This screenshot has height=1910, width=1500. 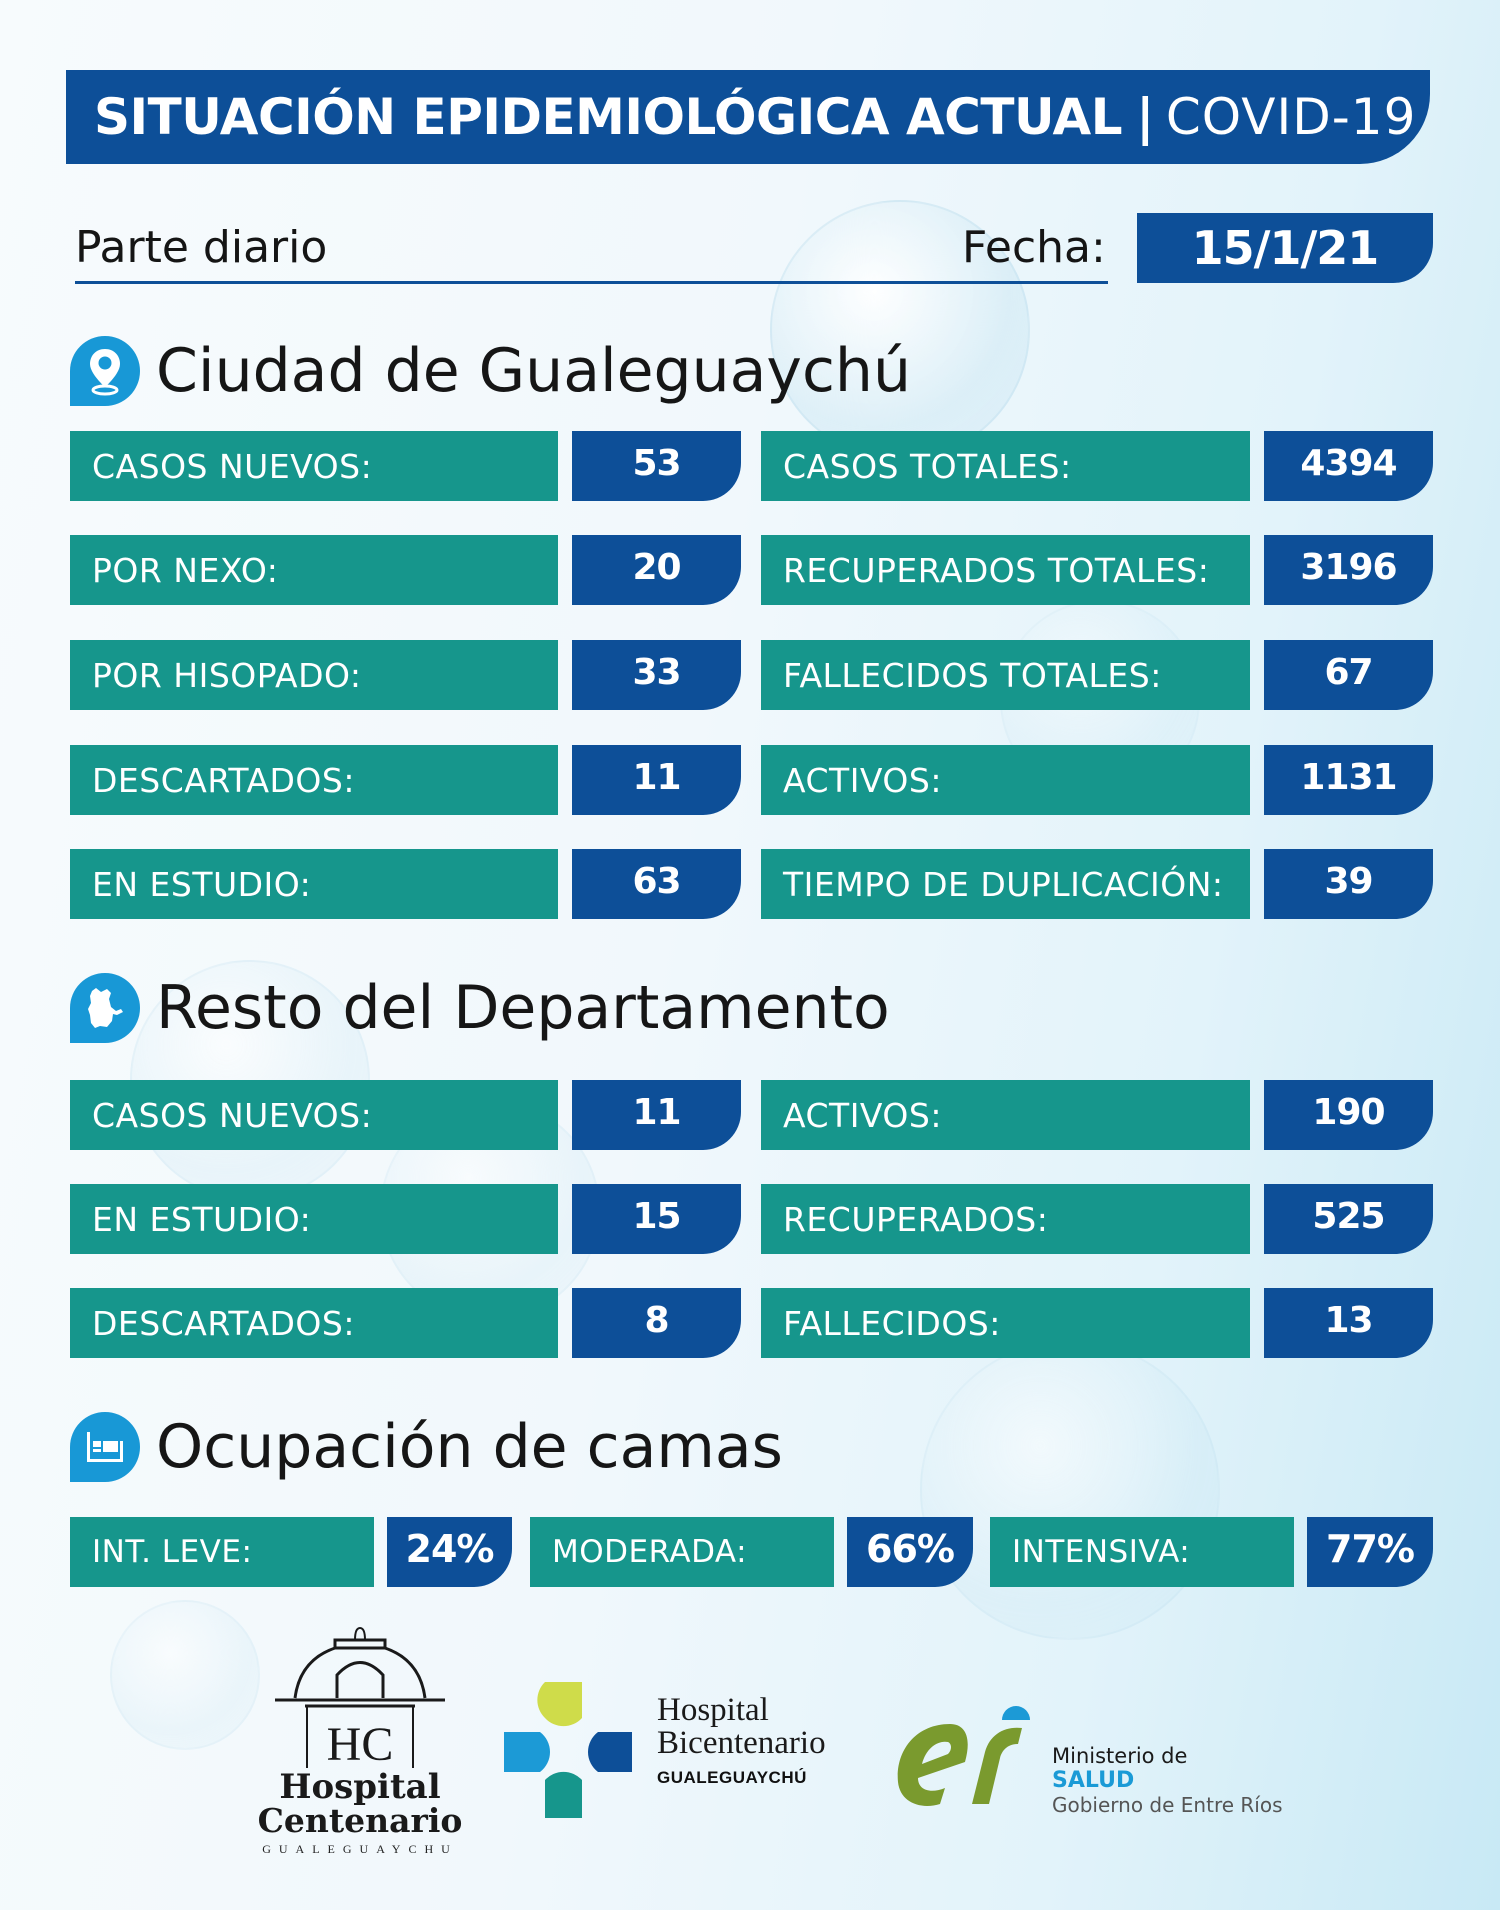 What do you see at coordinates (750, 1115) in the screenshot?
I see `stat-row: CASOS NUEVOS: 11 ACTIVOS: 190` at bounding box center [750, 1115].